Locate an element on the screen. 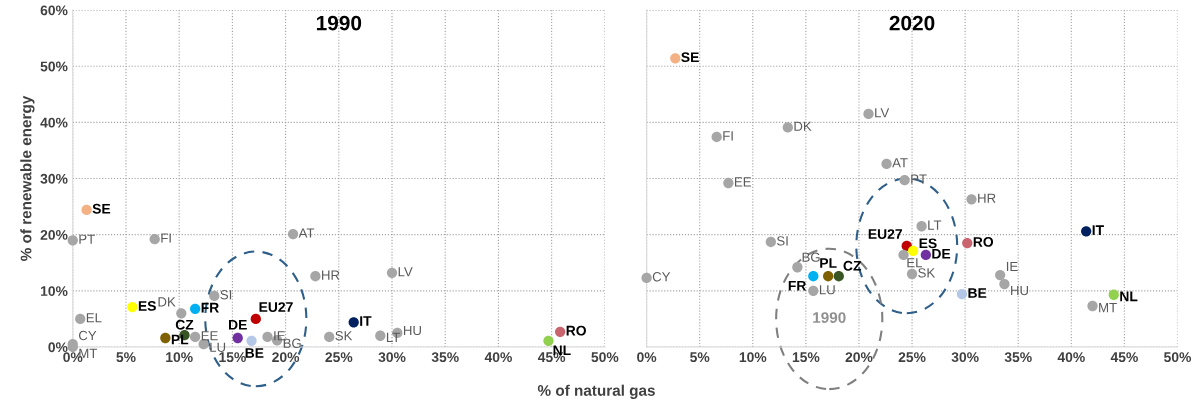  series-label: PL is located at coordinates (828, 263).